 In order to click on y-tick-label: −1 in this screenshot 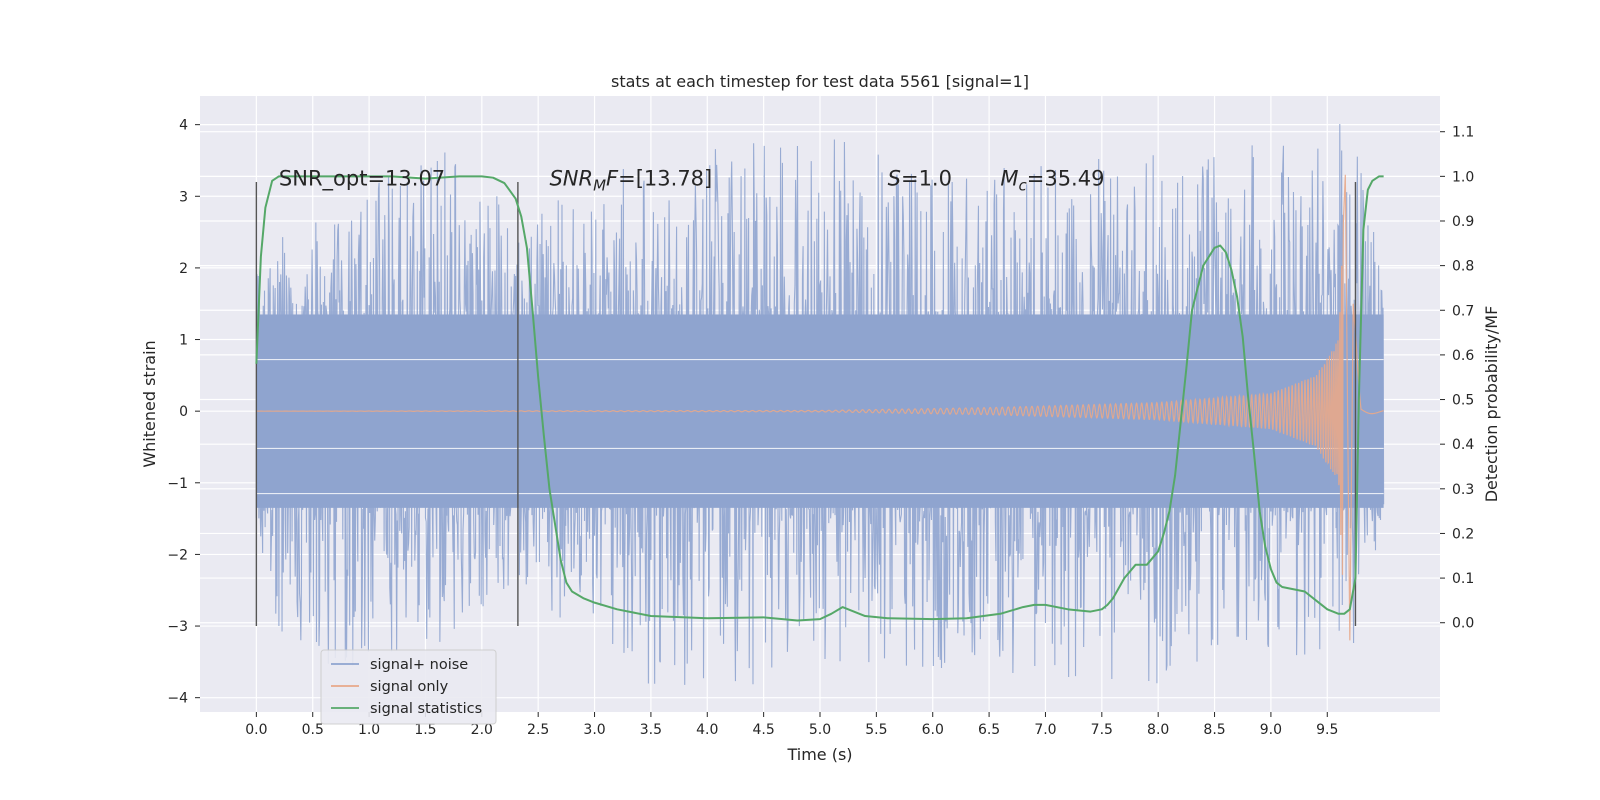, I will do `click(177, 484)`.